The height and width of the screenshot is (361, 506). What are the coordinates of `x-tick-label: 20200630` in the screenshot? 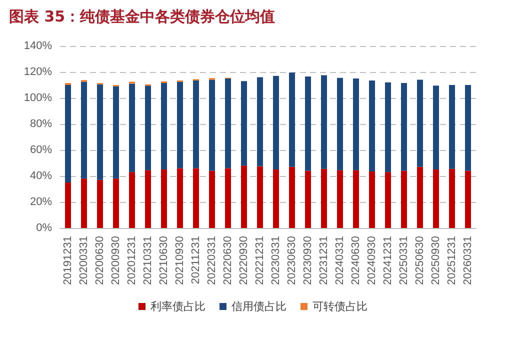 It's located at (100, 260).